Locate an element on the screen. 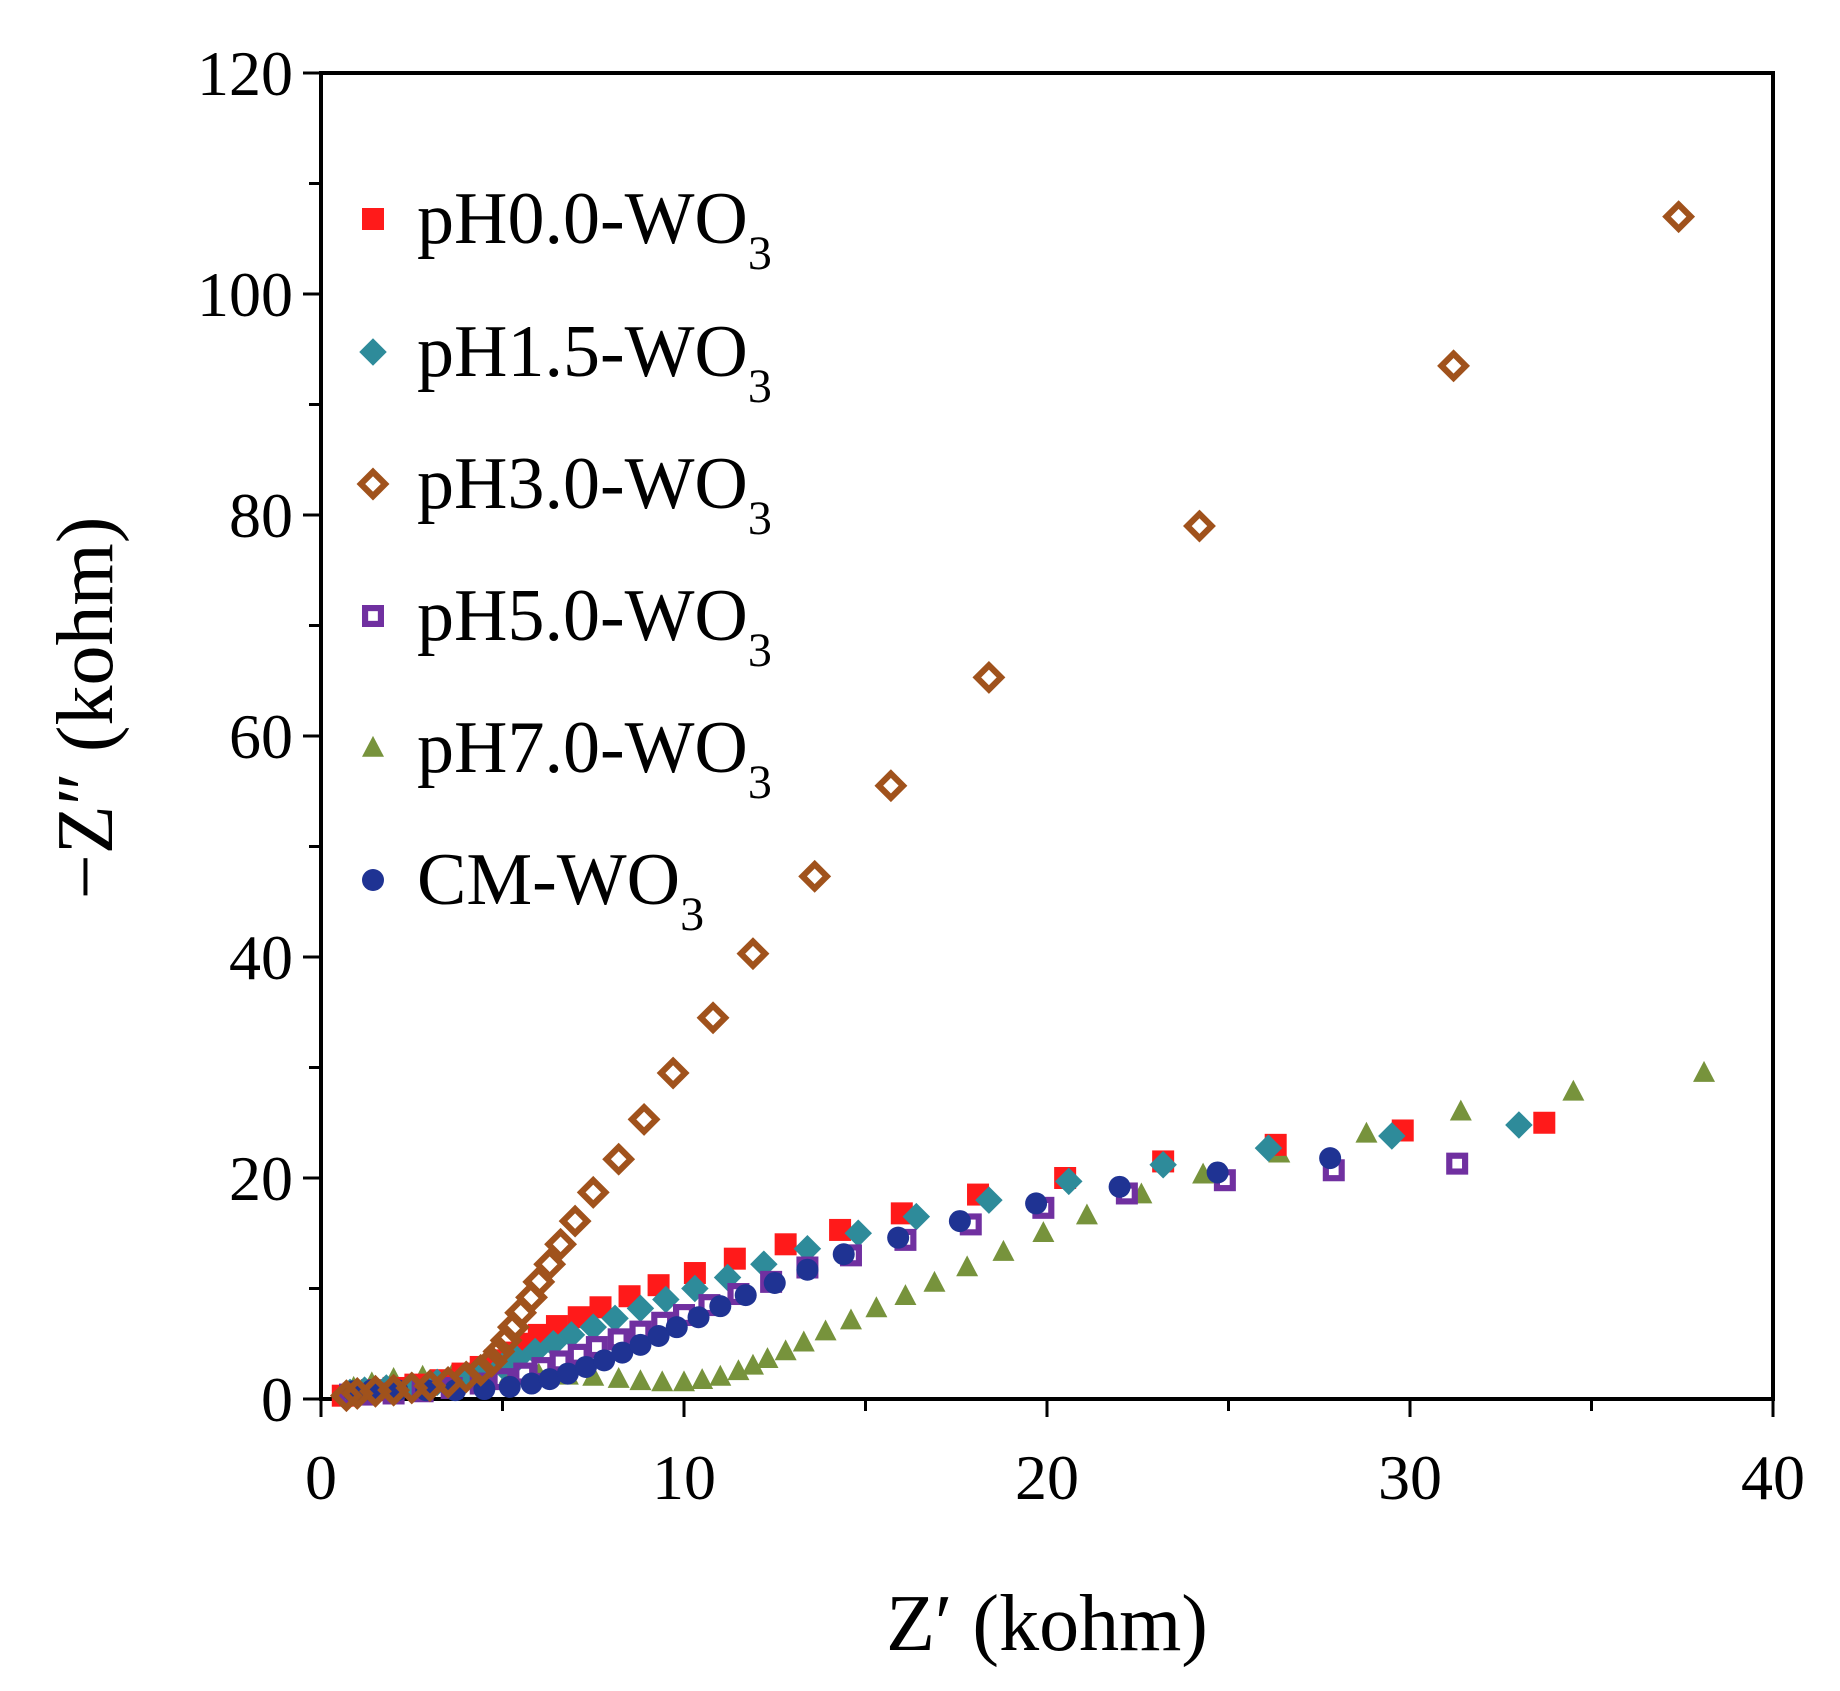 Image resolution: width=1840 pixels, height=1691 pixels. legend-item: pH3.0-WO3 is located at coordinates (564, 494).